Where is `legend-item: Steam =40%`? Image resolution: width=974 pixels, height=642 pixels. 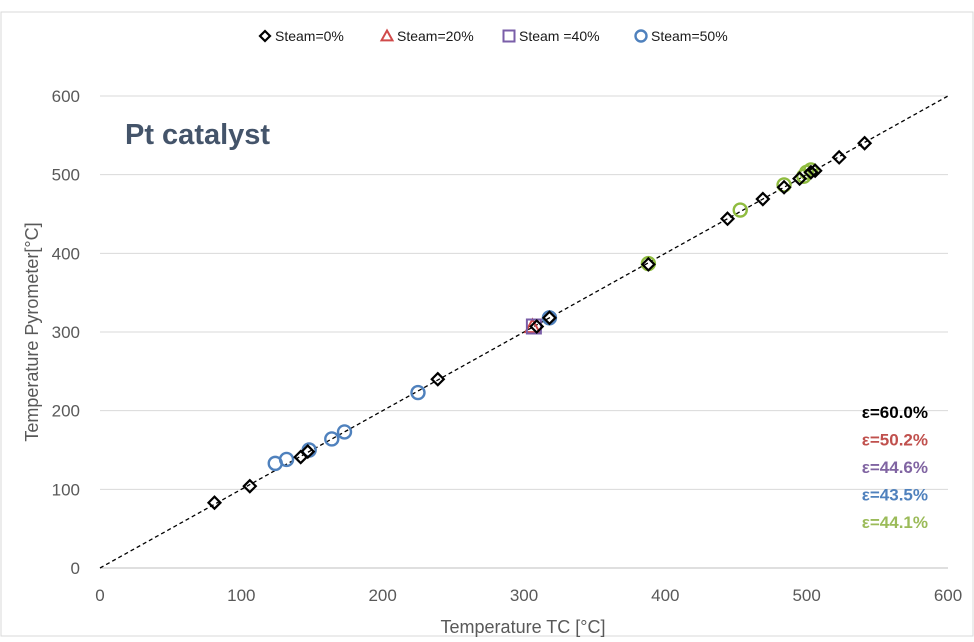 legend-item: Steam =40% is located at coordinates (551, 36).